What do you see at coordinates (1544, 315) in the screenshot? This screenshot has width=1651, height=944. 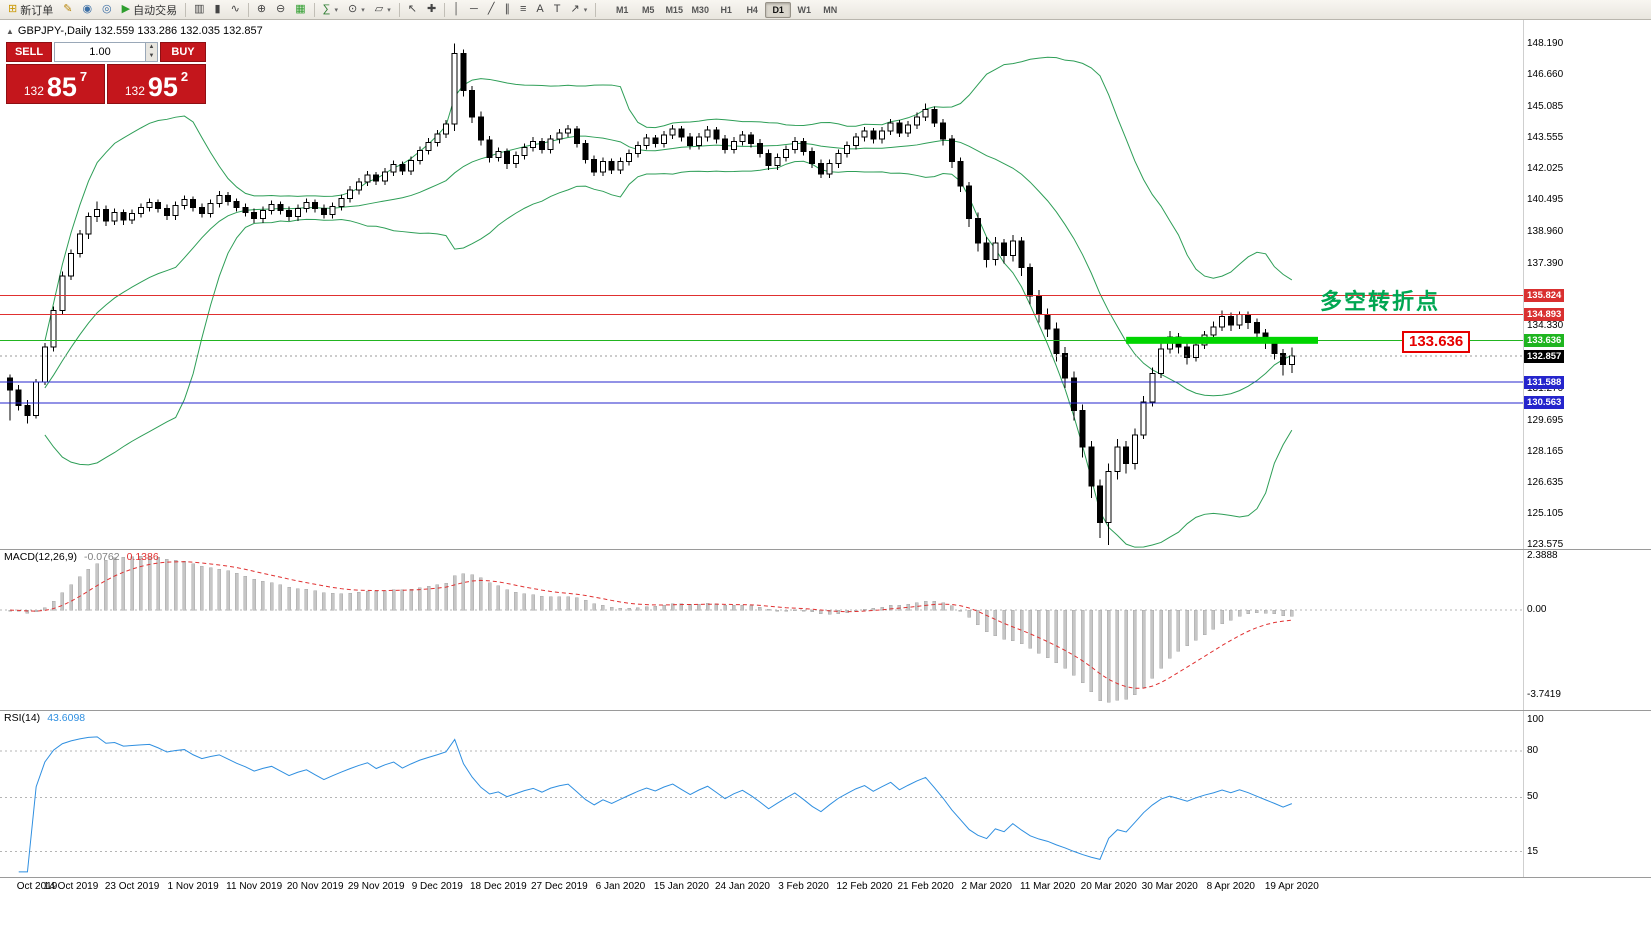 I see `price-line-tag: 134.893` at bounding box center [1544, 315].